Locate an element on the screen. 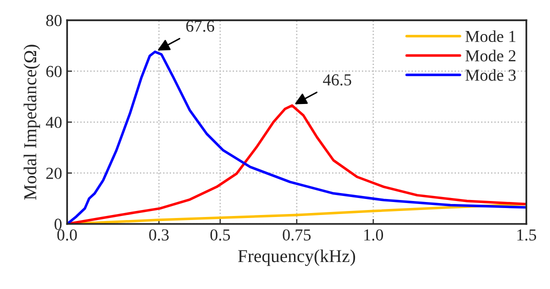  x-tick-label: 1.5 is located at coordinates (526, 235).